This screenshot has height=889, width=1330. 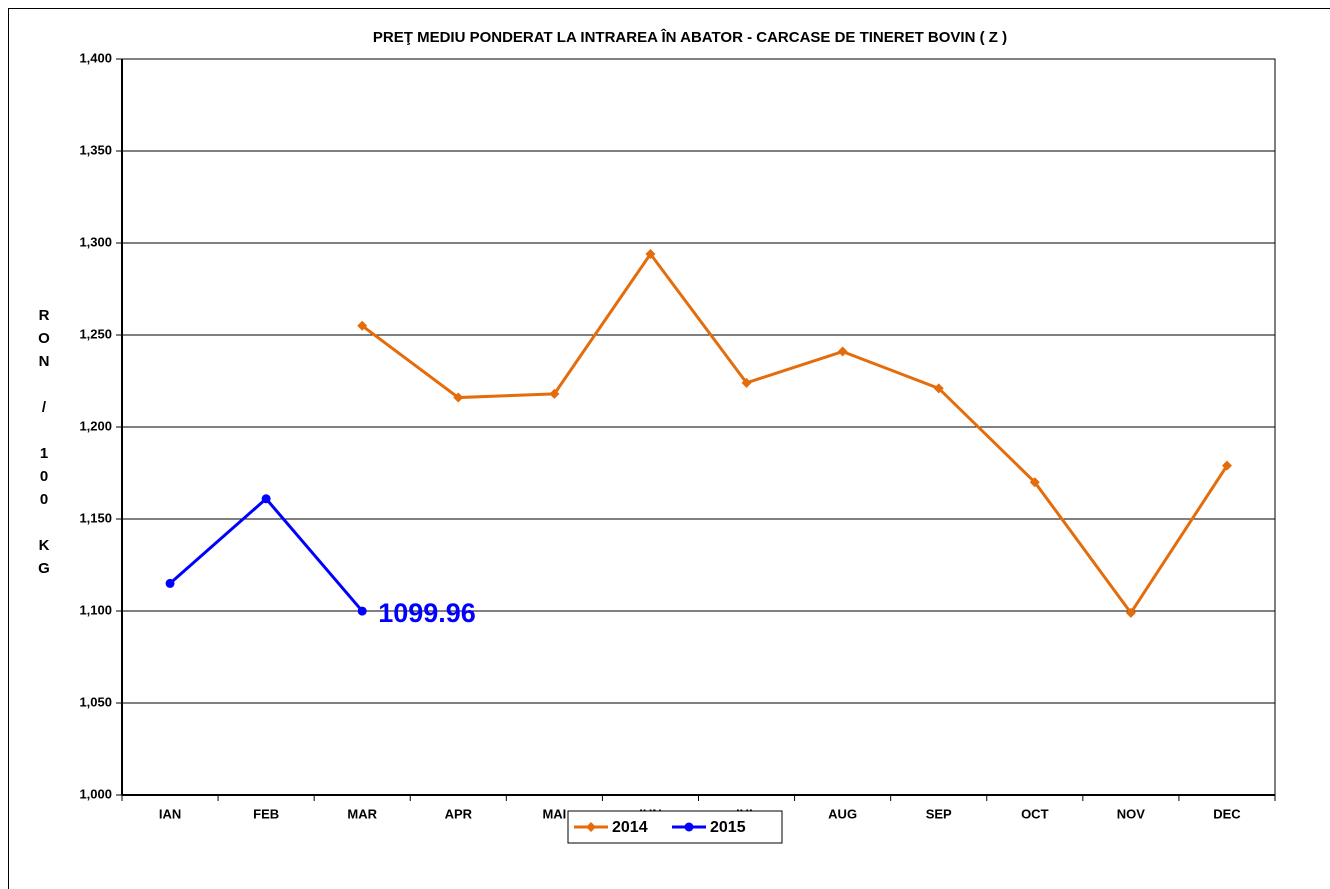 What do you see at coordinates (170, 813) in the screenshot?
I see `x-tick-label: IAN` at bounding box center [170, 813].